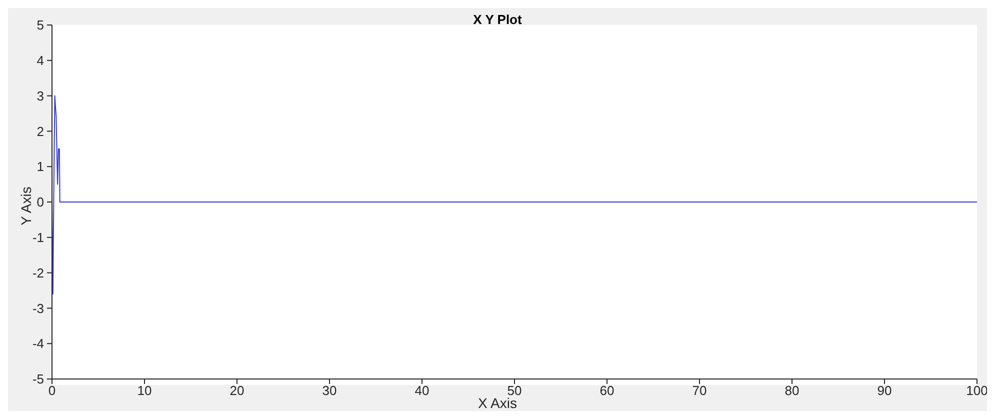 This screenshot has height=419, width=995. Describe the element at coordinates (40, 25) in the screenshot. I see `y-tick-label: 5` at that location.